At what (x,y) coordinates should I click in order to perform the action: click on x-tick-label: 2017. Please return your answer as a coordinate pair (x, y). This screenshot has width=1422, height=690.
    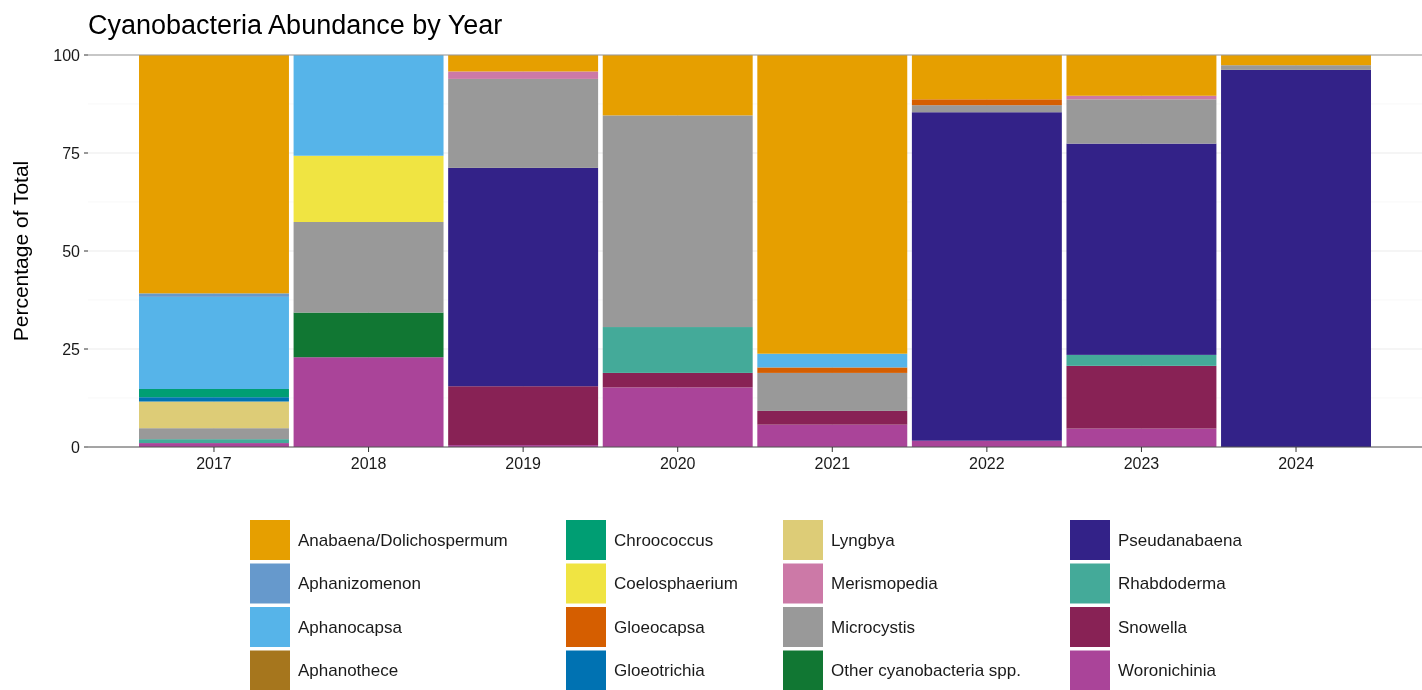
    Looking at the image, I should click on (214, 463).